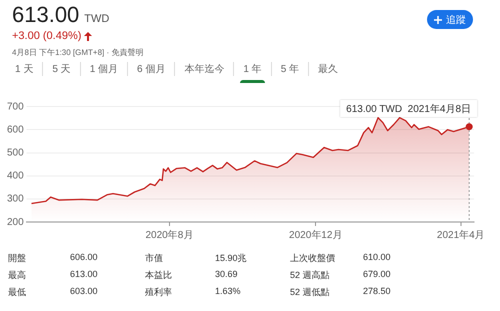 Image resolution: width=500 pixels, height=311 pixels. What do you see at coordinates (409, 108) in the screenshot?
I see `annotation: 613.00 TWD 2021年4月8日` at bounding box center [409, 108].